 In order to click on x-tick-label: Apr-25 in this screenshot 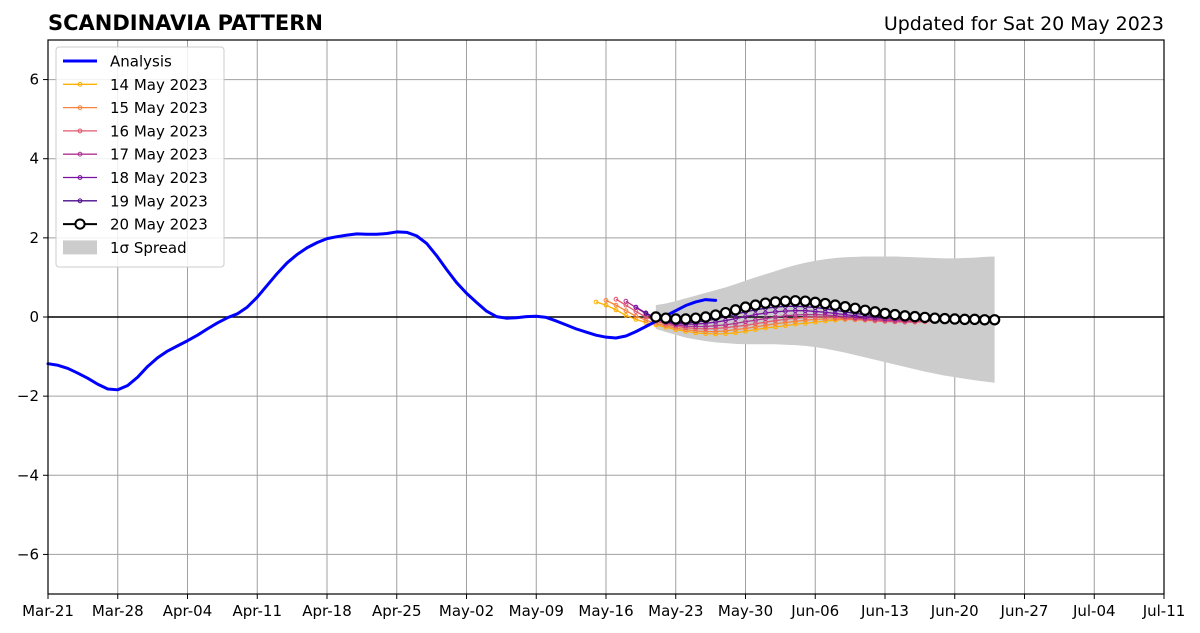, I will do `click(397, 611)`.